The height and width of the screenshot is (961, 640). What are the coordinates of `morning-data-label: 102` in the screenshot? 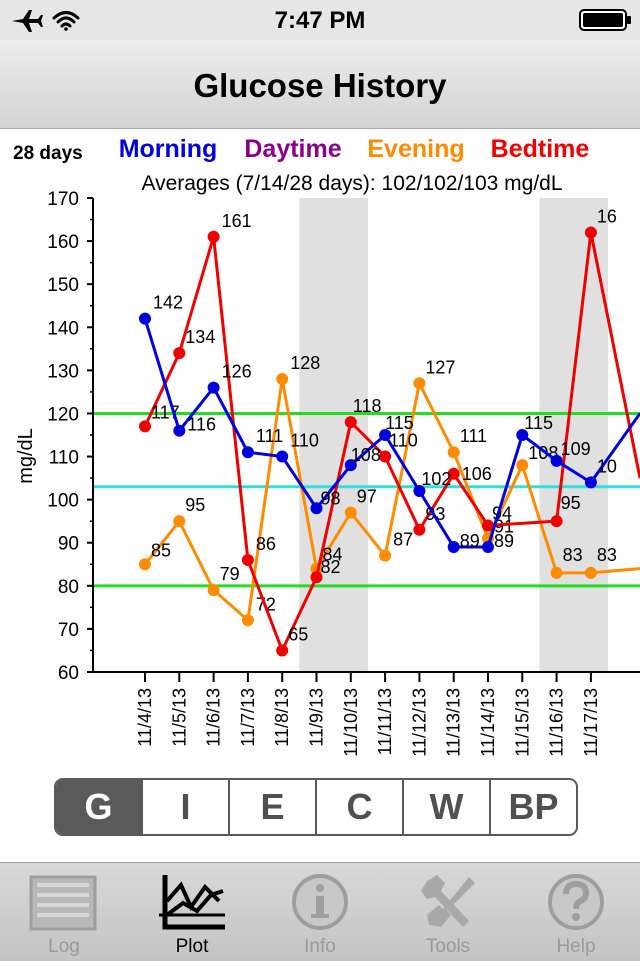 It's located at (436, 479).